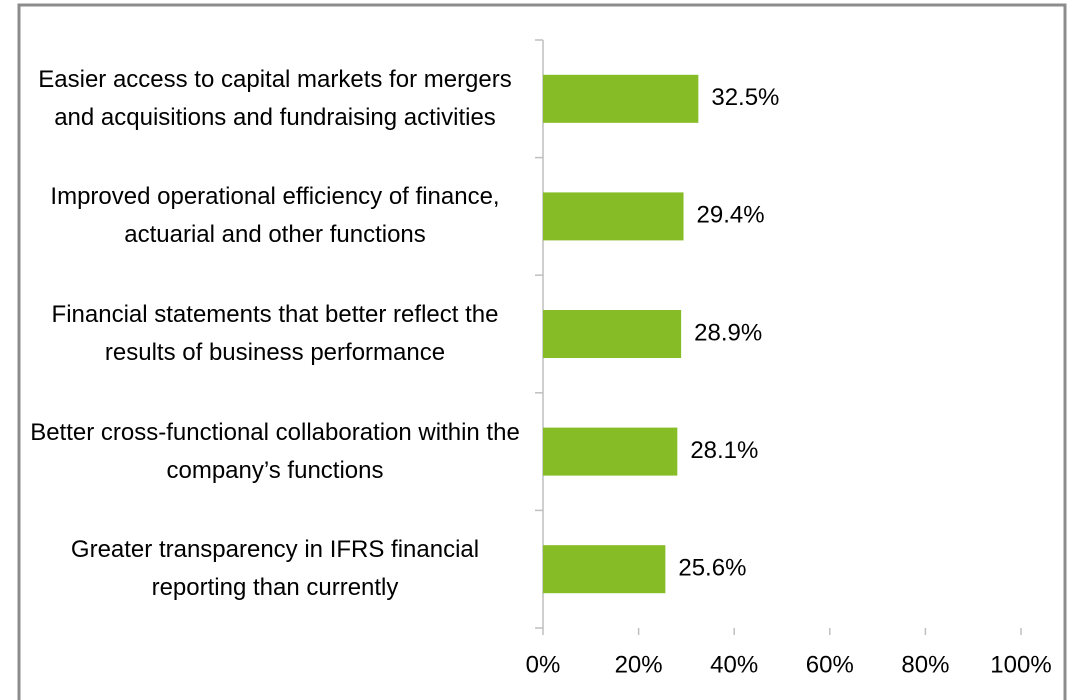 Image resolution: width=1068 pixels, height=700 pixels. Describe the element at coordinates (728, 332) in the screenshot. I see `value-label: 28.9%` at that location.